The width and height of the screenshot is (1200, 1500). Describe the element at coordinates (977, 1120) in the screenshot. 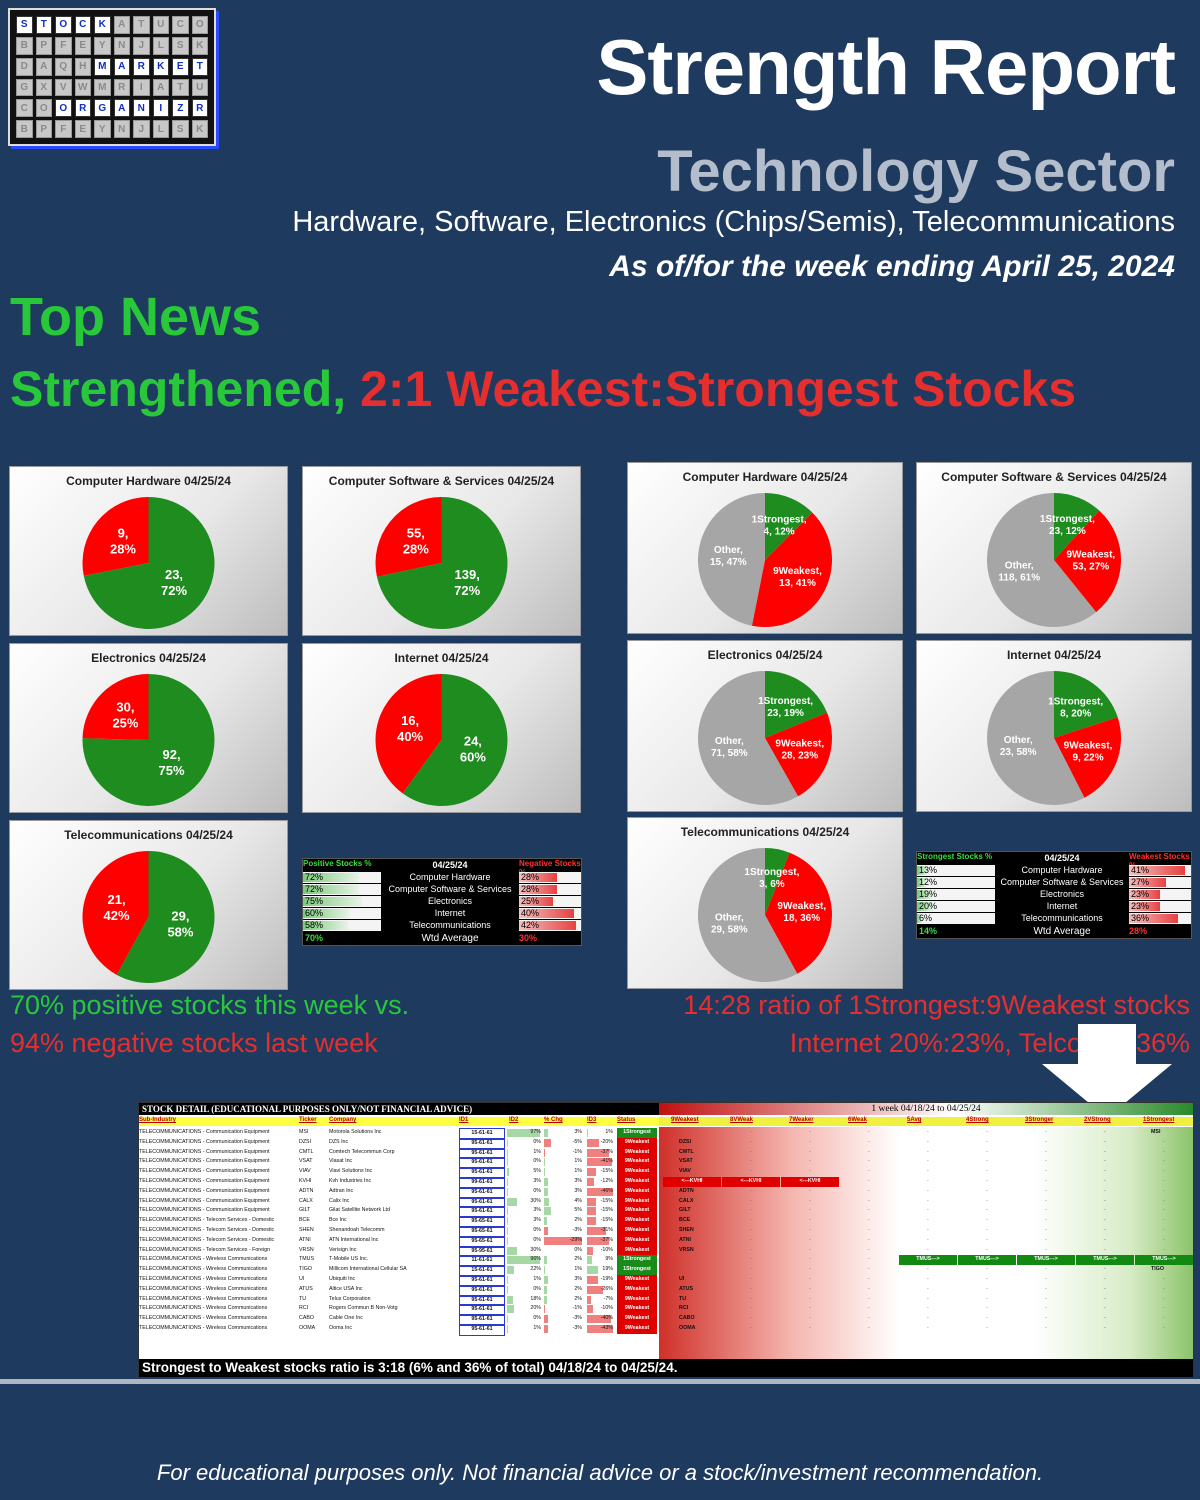

I see `detail-strength-header: 4Strong` at that location.